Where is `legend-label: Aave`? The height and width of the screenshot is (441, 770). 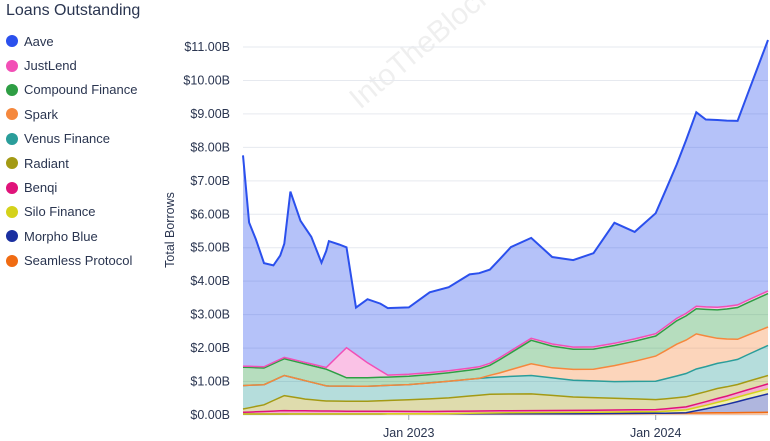 legend-label: Aave is located at coordinates (39, 41).